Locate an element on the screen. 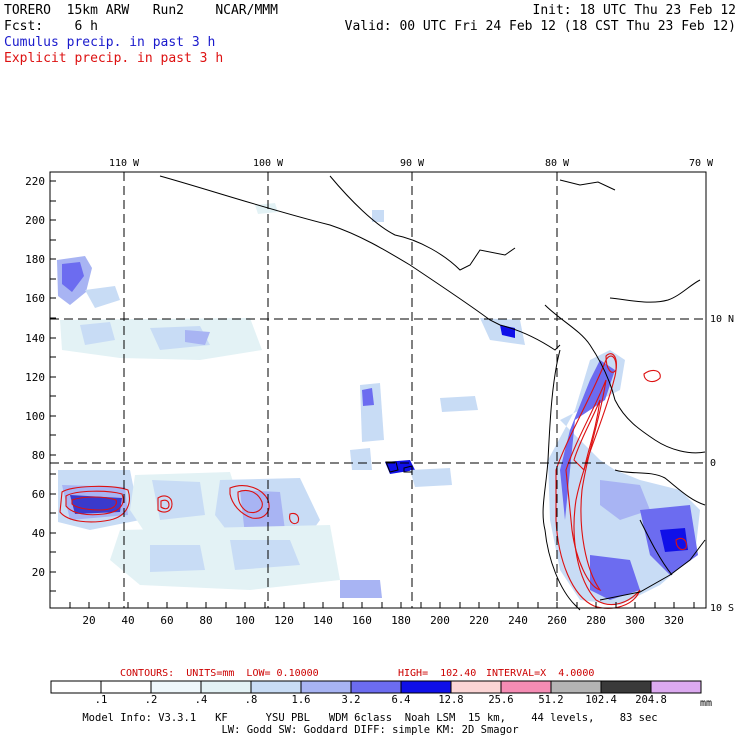 This screenshot has width=740, height=740. y-tick-label: 200 is located at coordinates (35, 220).